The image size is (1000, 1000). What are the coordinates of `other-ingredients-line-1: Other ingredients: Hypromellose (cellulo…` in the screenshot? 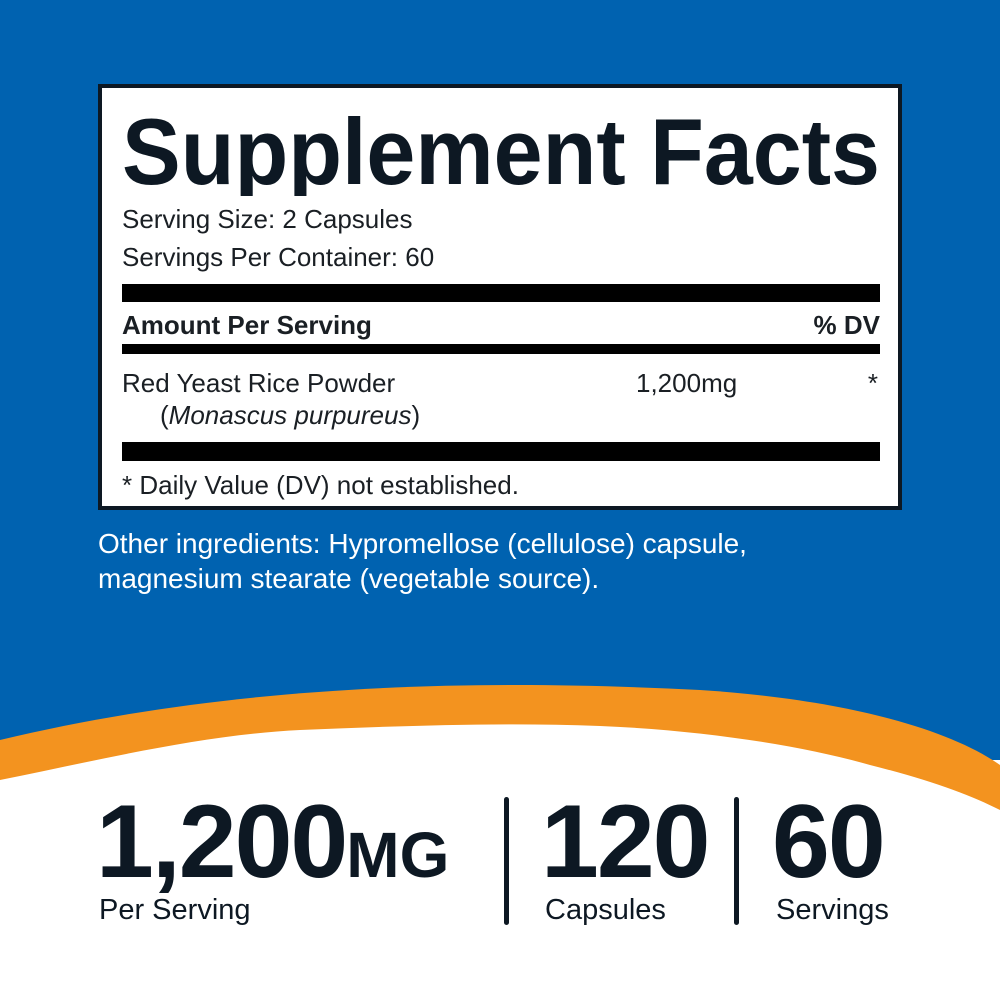 It's located at (422, 543).